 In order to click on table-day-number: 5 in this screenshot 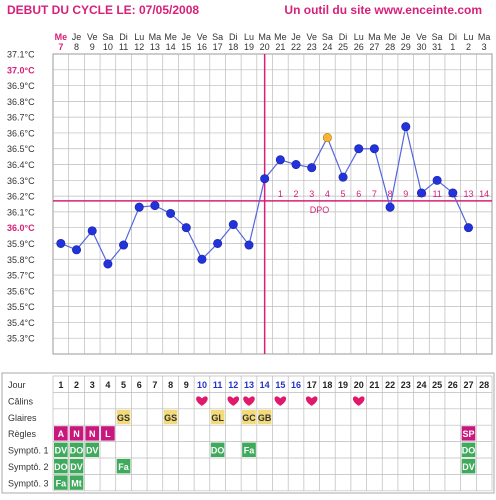, I will do `click(123, 385)`.